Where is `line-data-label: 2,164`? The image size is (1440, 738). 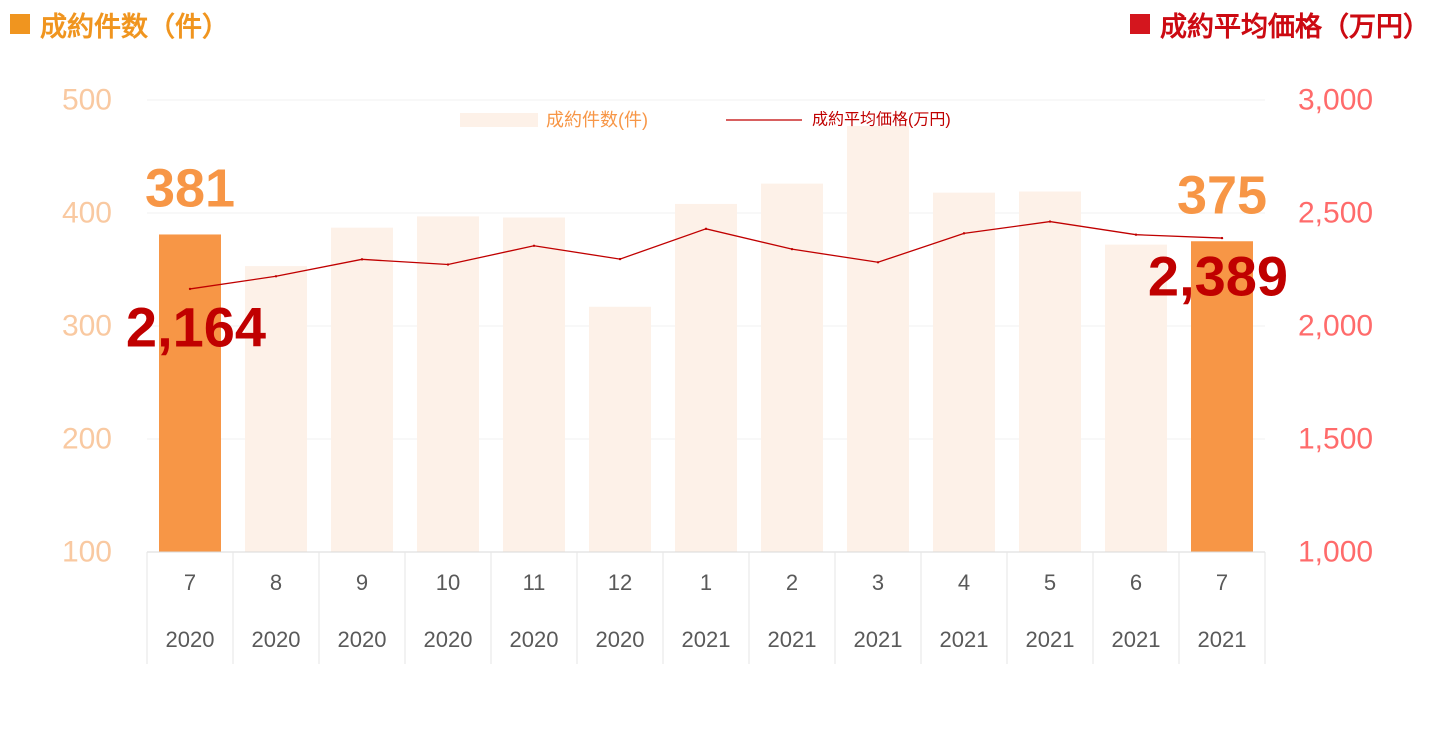
line-data-label: 2,164 is located at coordinates (196, 326).